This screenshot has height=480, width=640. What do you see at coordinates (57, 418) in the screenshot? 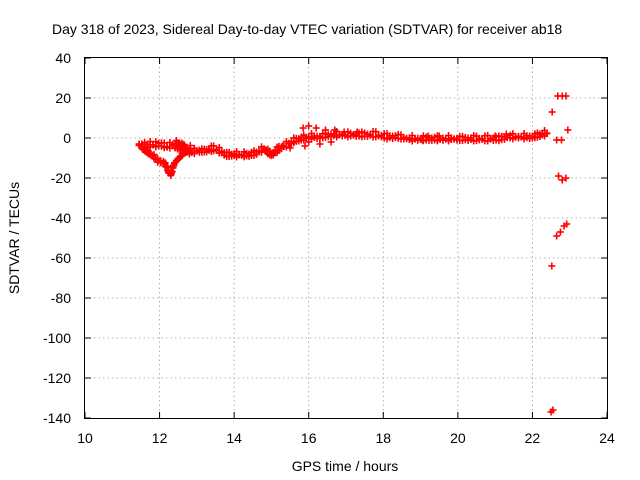
I see `y-tick-label: -140` at bounding box center [57, 418].